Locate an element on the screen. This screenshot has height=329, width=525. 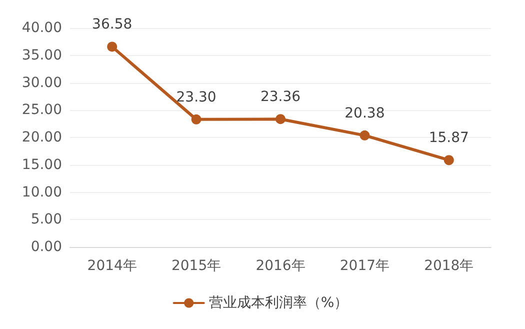
text: 15.87 is located at coordinates (448, 138).